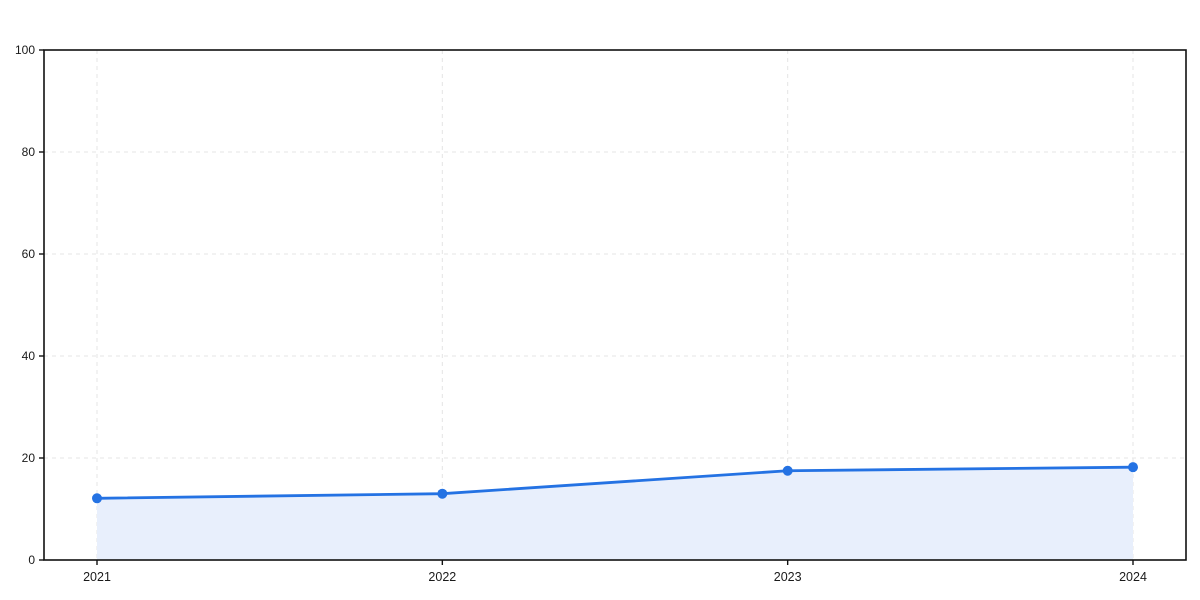 Image resolution: width=1200 pixels, height=600 pixels. What do you see at coordinates (442, 577) in the screenshot?
I see `x-tick-label: 2022` at bounding box center [442, 577].